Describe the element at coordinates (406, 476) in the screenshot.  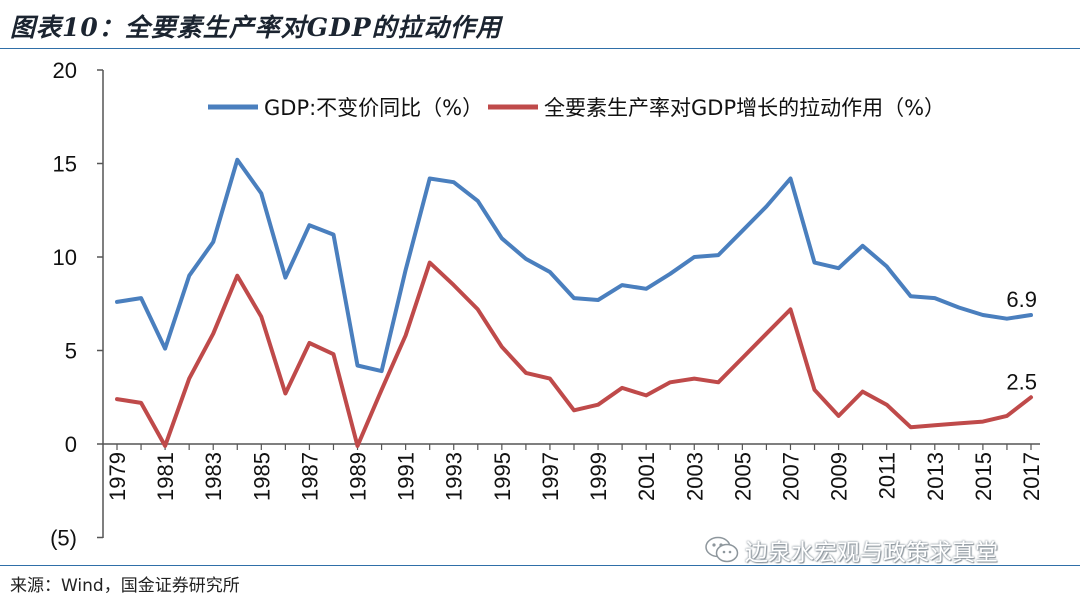
I see `x-tick-label: 1991` at that location.